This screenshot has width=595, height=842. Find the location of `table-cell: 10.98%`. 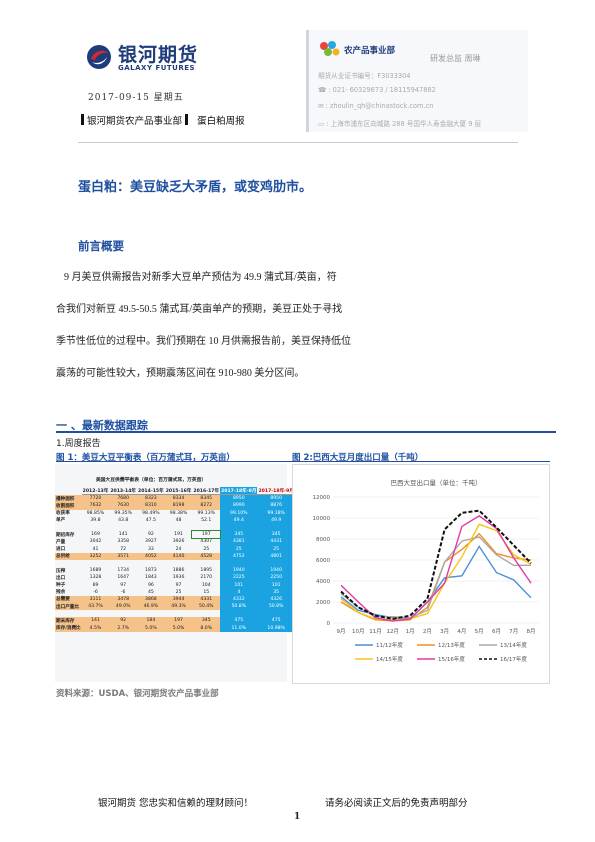

table-cell: 10.98% is located at coordinates (276, 628).